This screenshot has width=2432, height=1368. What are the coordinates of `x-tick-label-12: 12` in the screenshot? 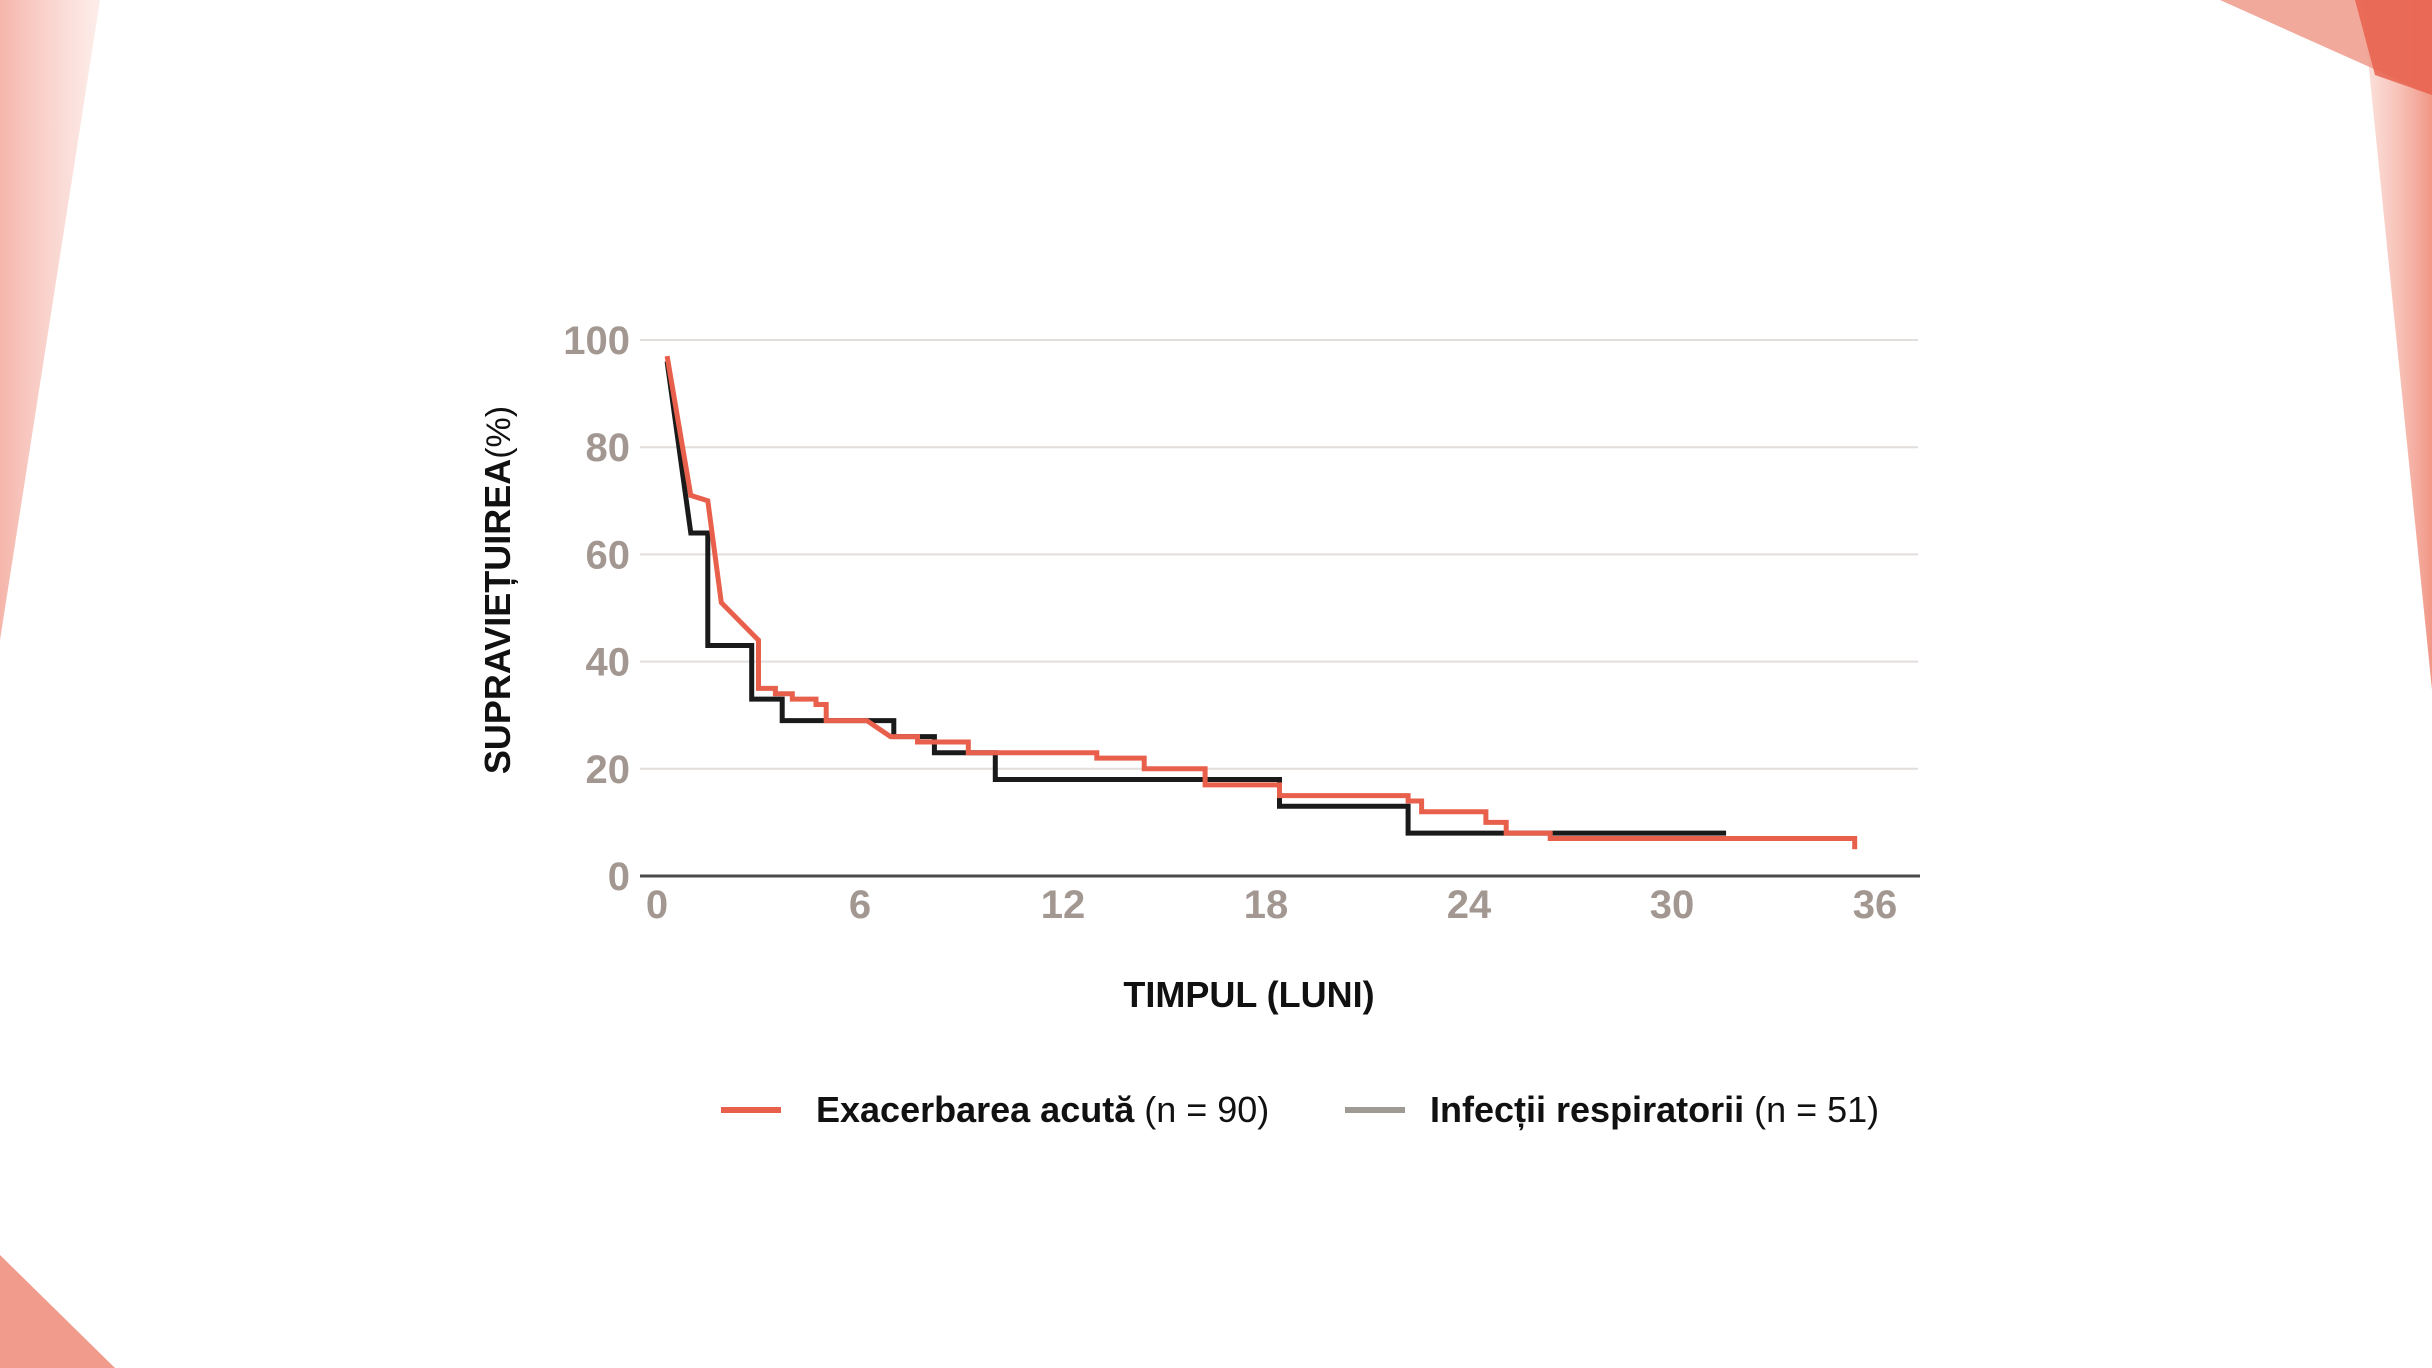 It's located at (1063, 905).